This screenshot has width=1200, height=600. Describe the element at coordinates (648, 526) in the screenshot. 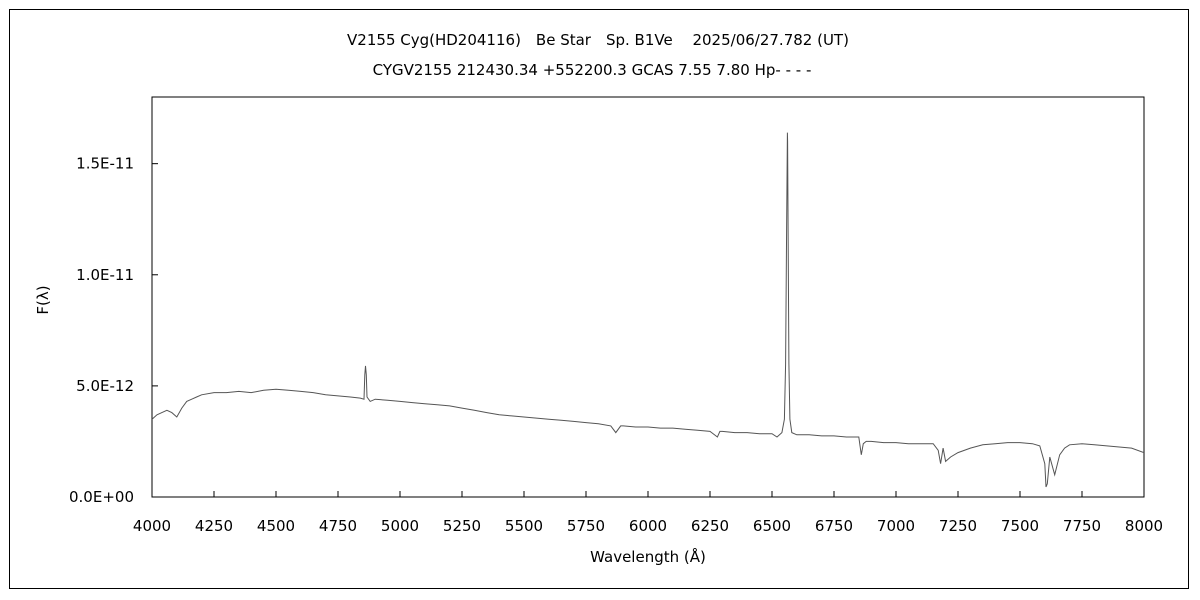

I see `x-tick-label: 6000` at that location.